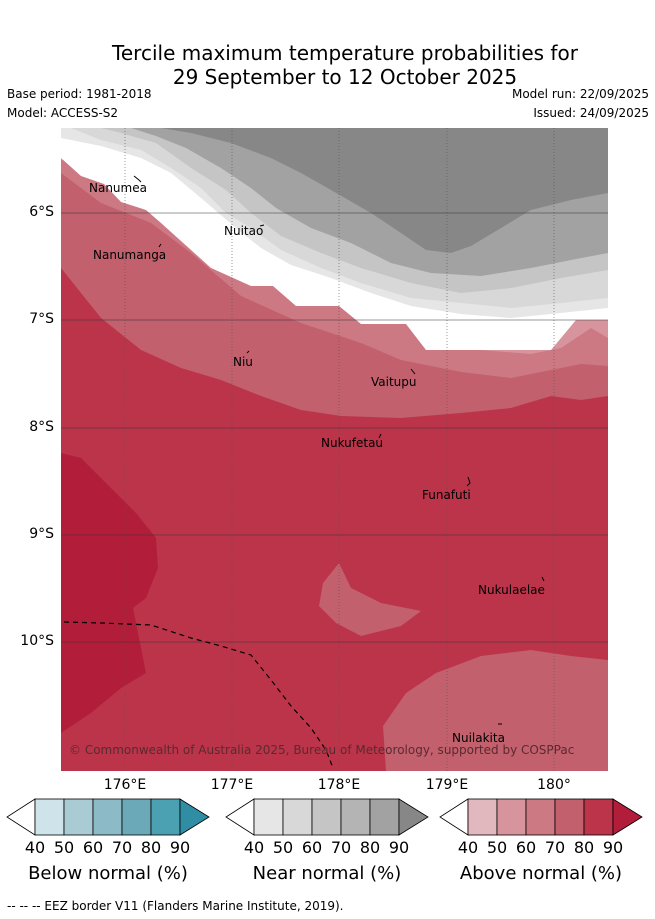 The width and height of the screenshot is (655, 919). I want to click on colorbar-near, so click(327, 817).